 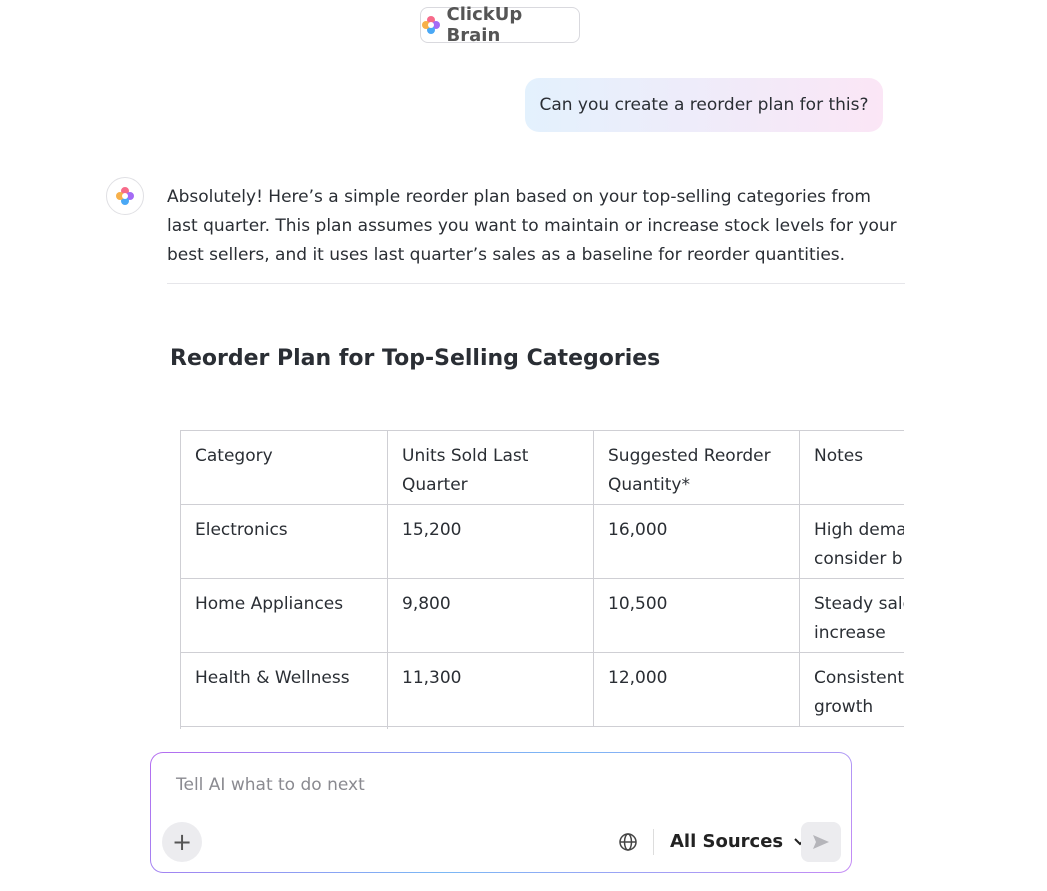 I want to click on user-message: Can you create a reorder plan for this?, so click(x=704, y=105).